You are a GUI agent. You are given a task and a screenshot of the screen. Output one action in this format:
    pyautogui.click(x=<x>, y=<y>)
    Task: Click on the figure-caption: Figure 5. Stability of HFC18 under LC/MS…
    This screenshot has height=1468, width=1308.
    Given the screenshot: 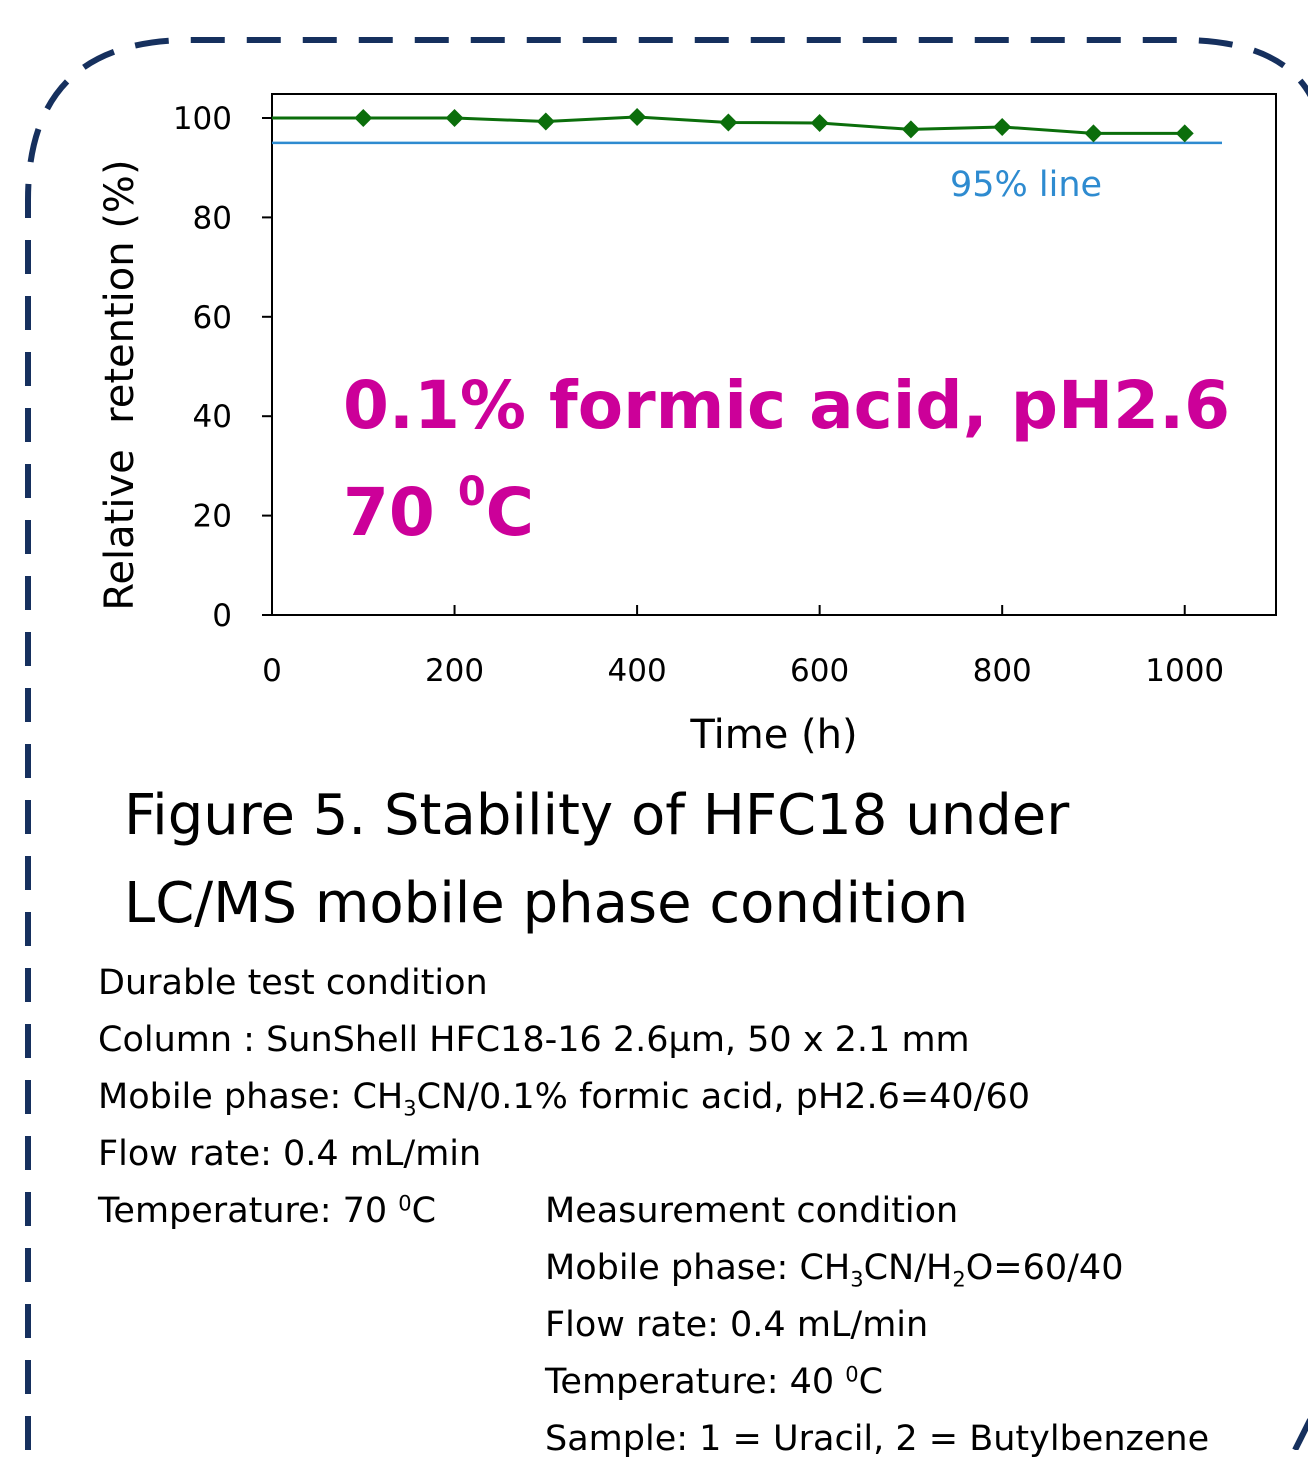 What is the action you would take?
    pyautogui.click(x=699, y=860)
    